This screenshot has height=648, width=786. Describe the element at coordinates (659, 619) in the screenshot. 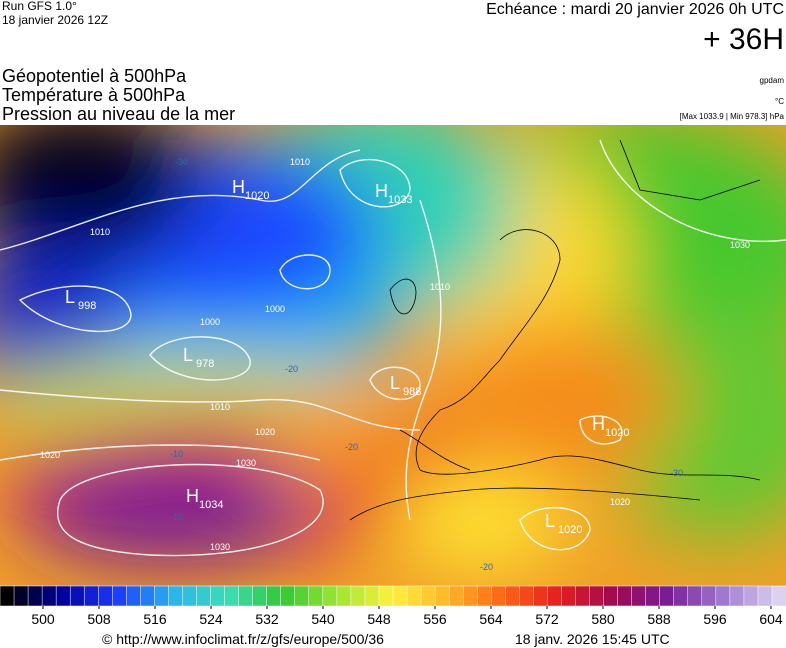

I see `colorbar-tick-label: 588` at that location.